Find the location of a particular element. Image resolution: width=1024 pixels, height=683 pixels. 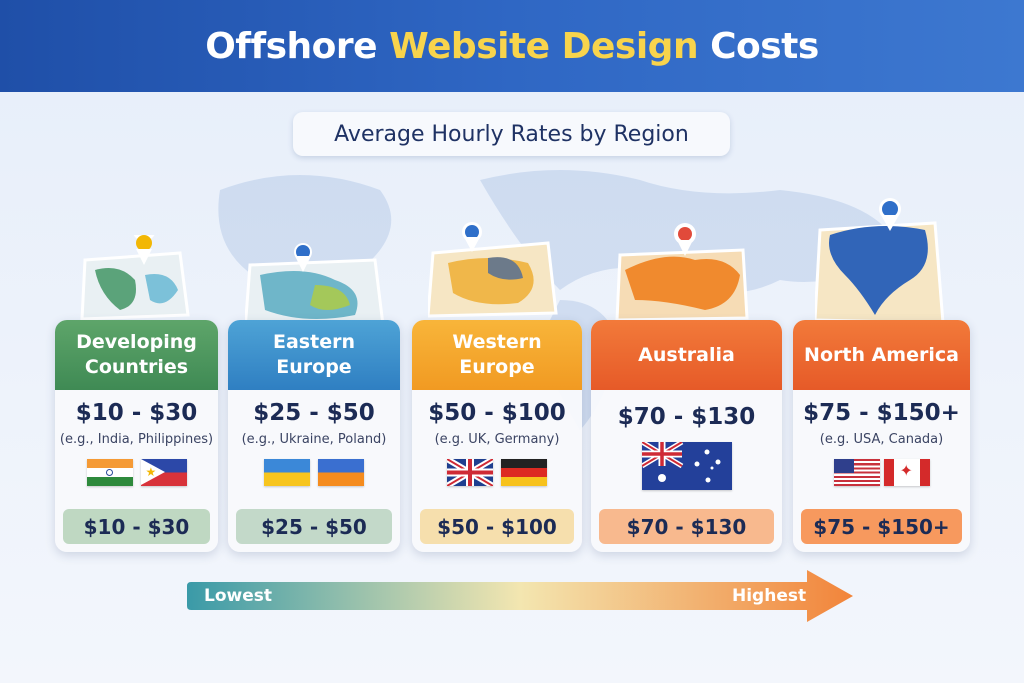

rate-badge: $25 - $50 is located at coordinates (314, 526).